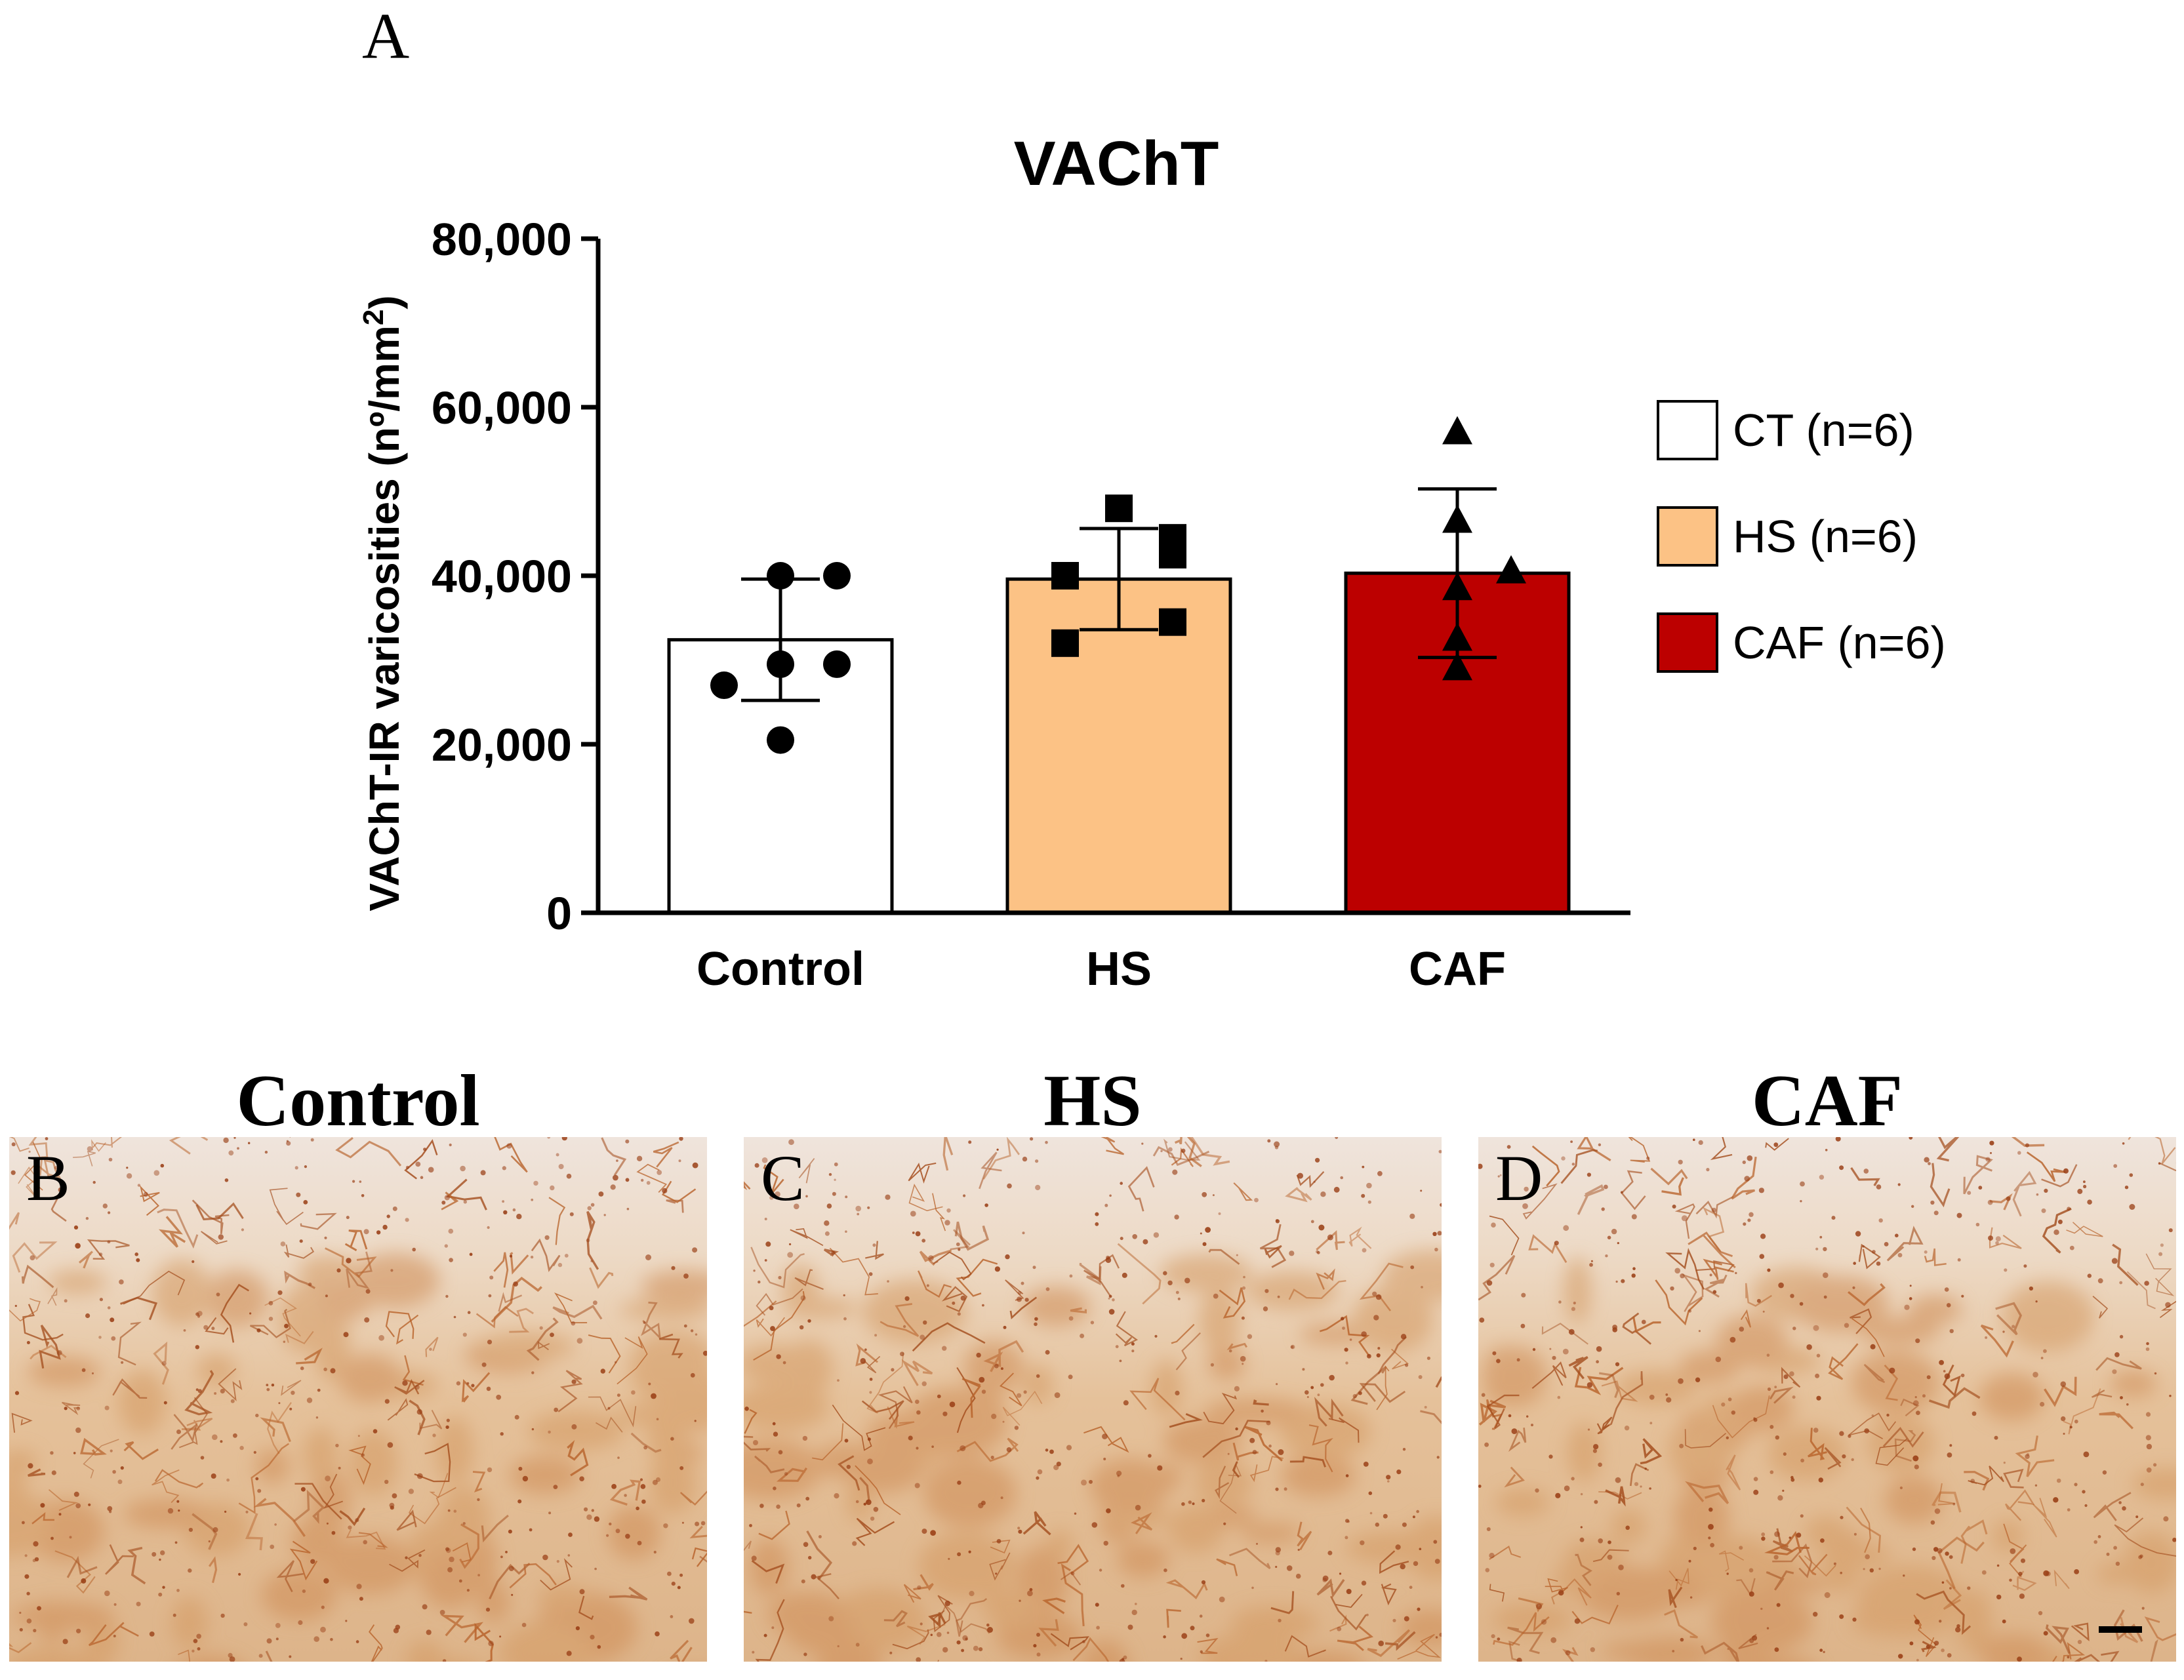  I want to click on legend-item: CT (n=6), so click(1785, 430).